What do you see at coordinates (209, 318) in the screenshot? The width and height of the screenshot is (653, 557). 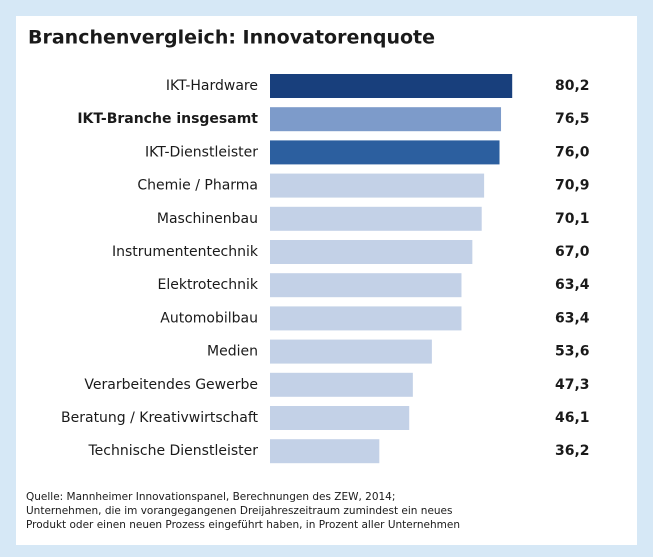 I see `category-label: Automobilbau` at bounding box center [209, 318].